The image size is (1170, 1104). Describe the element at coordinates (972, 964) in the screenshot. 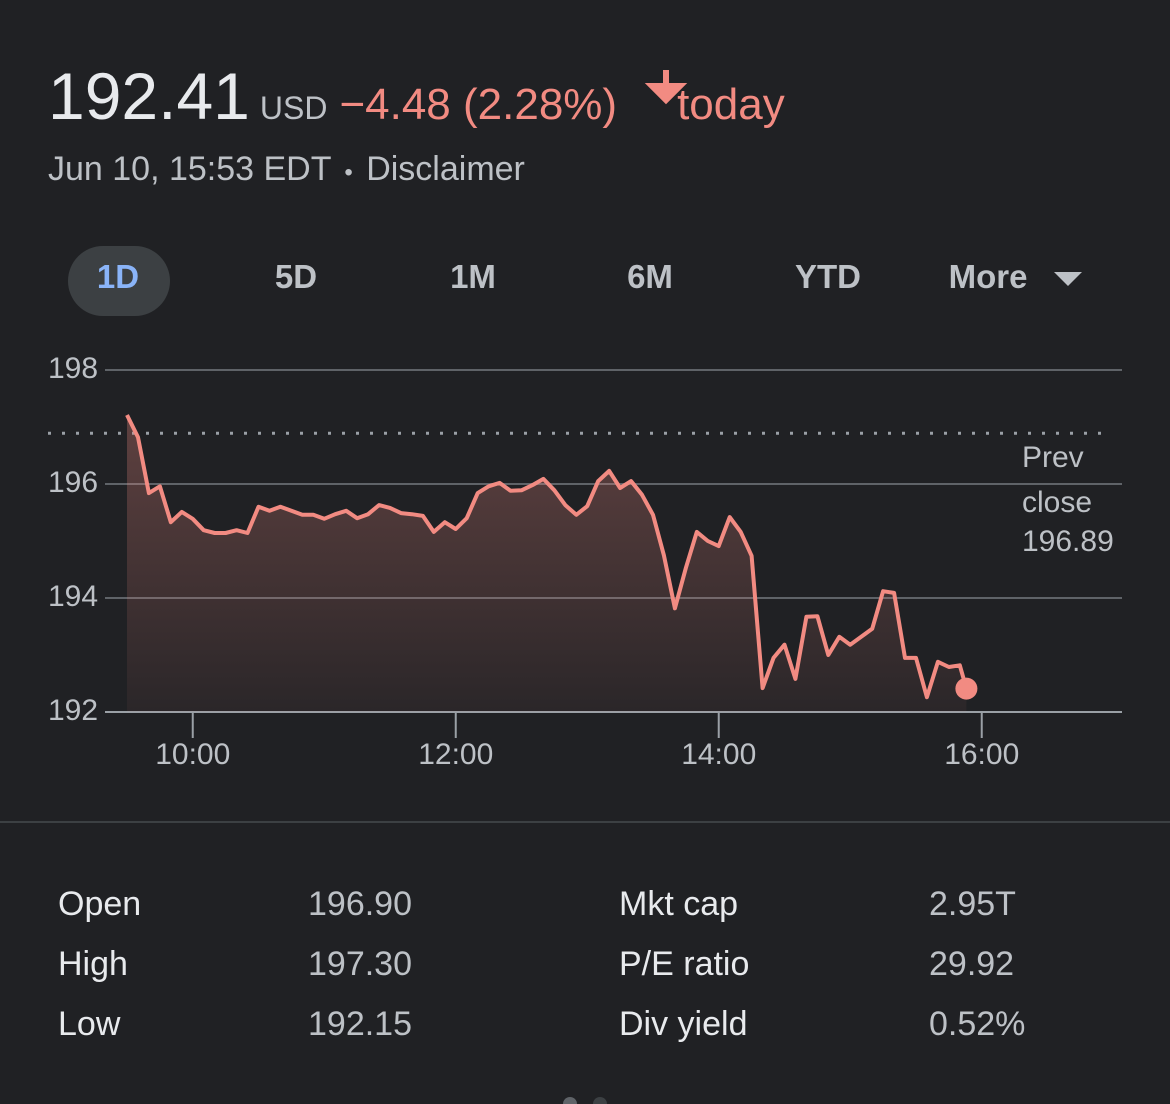

I see `stat-value: 29.92` at that location.